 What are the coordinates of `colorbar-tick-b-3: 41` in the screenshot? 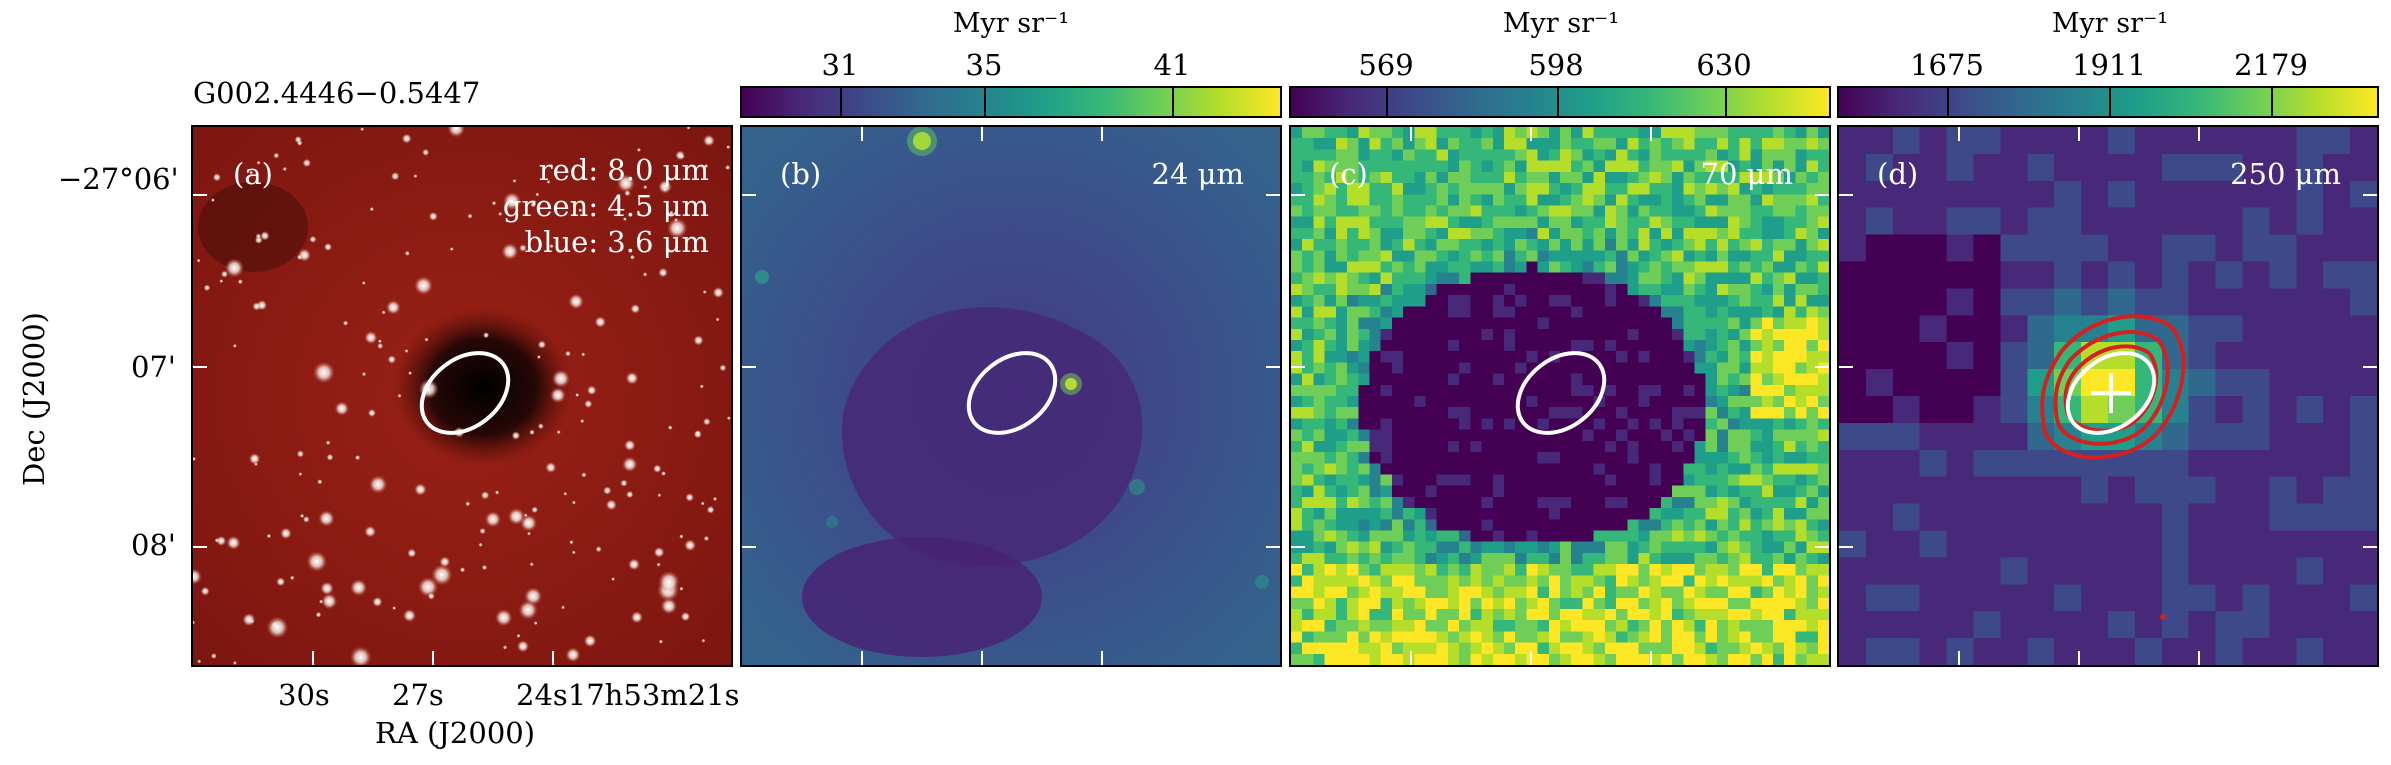 It's located at (1172, 65).